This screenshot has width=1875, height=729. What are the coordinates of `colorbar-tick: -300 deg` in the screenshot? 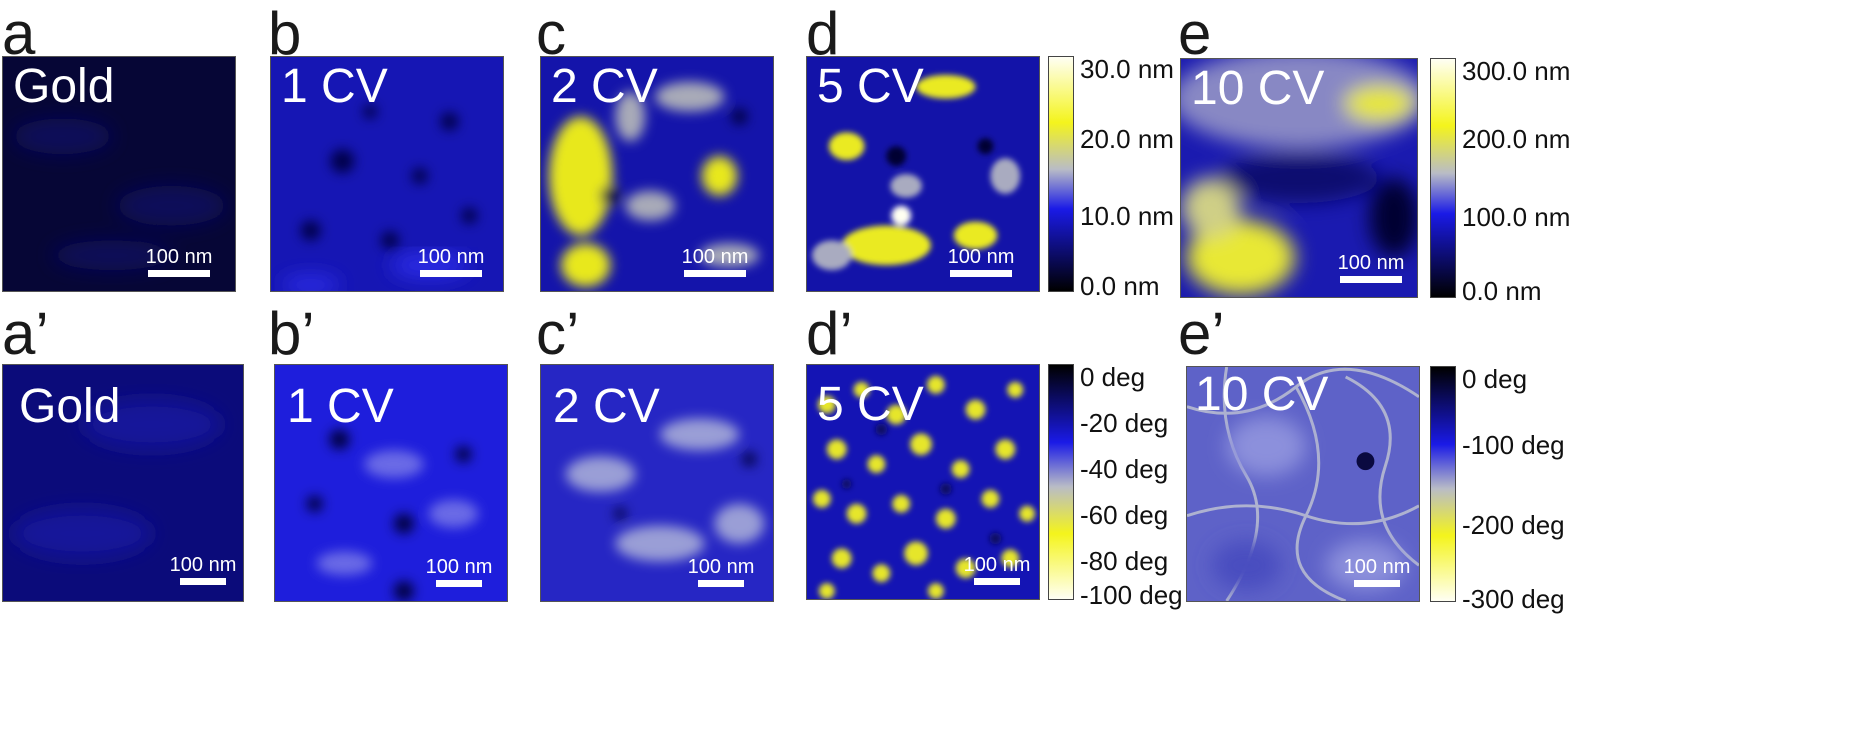 It's located at (1513, 599).